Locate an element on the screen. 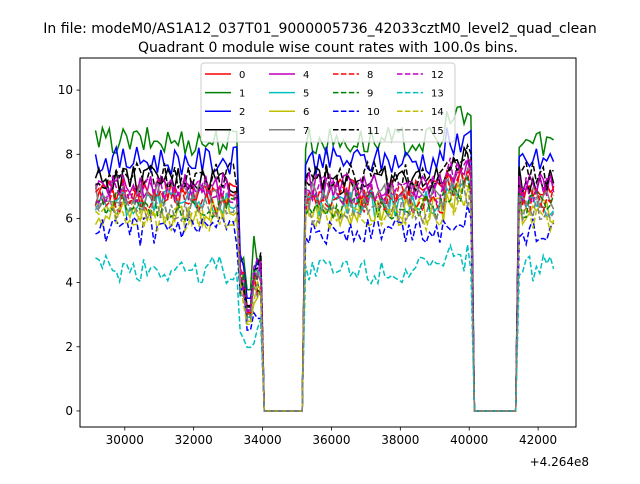  legend-label-6: 6 is located at coordinates (306, 112).